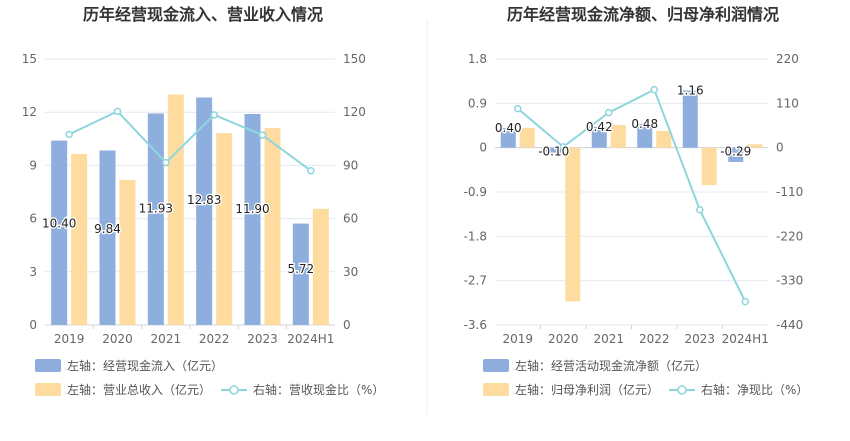  I want to click on bar-data-label: 0.42, so click(599, 127).